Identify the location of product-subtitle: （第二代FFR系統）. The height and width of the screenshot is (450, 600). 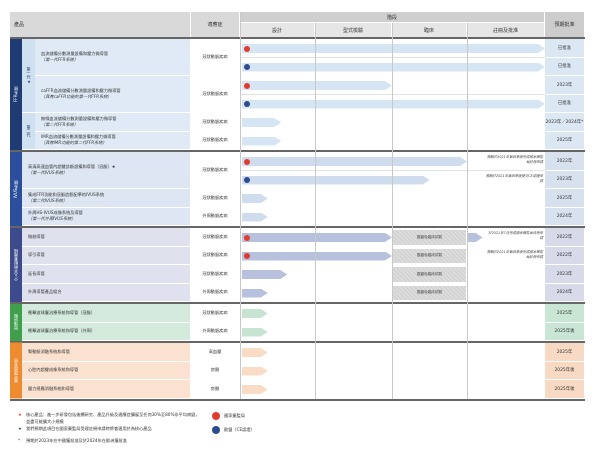
(60, 124).